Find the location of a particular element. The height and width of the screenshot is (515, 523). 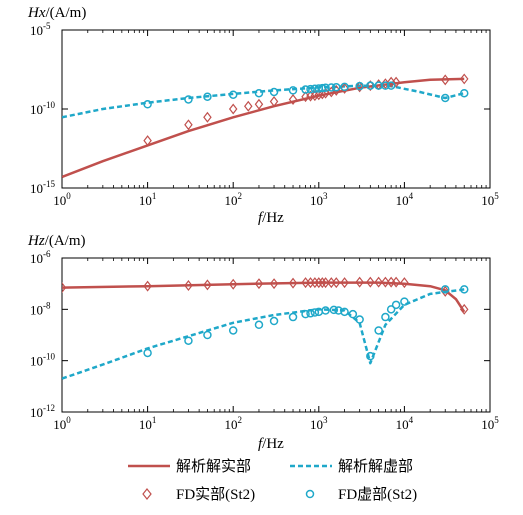

y-tick-label: 10⁻¹² is located at coordinates (42, 411).